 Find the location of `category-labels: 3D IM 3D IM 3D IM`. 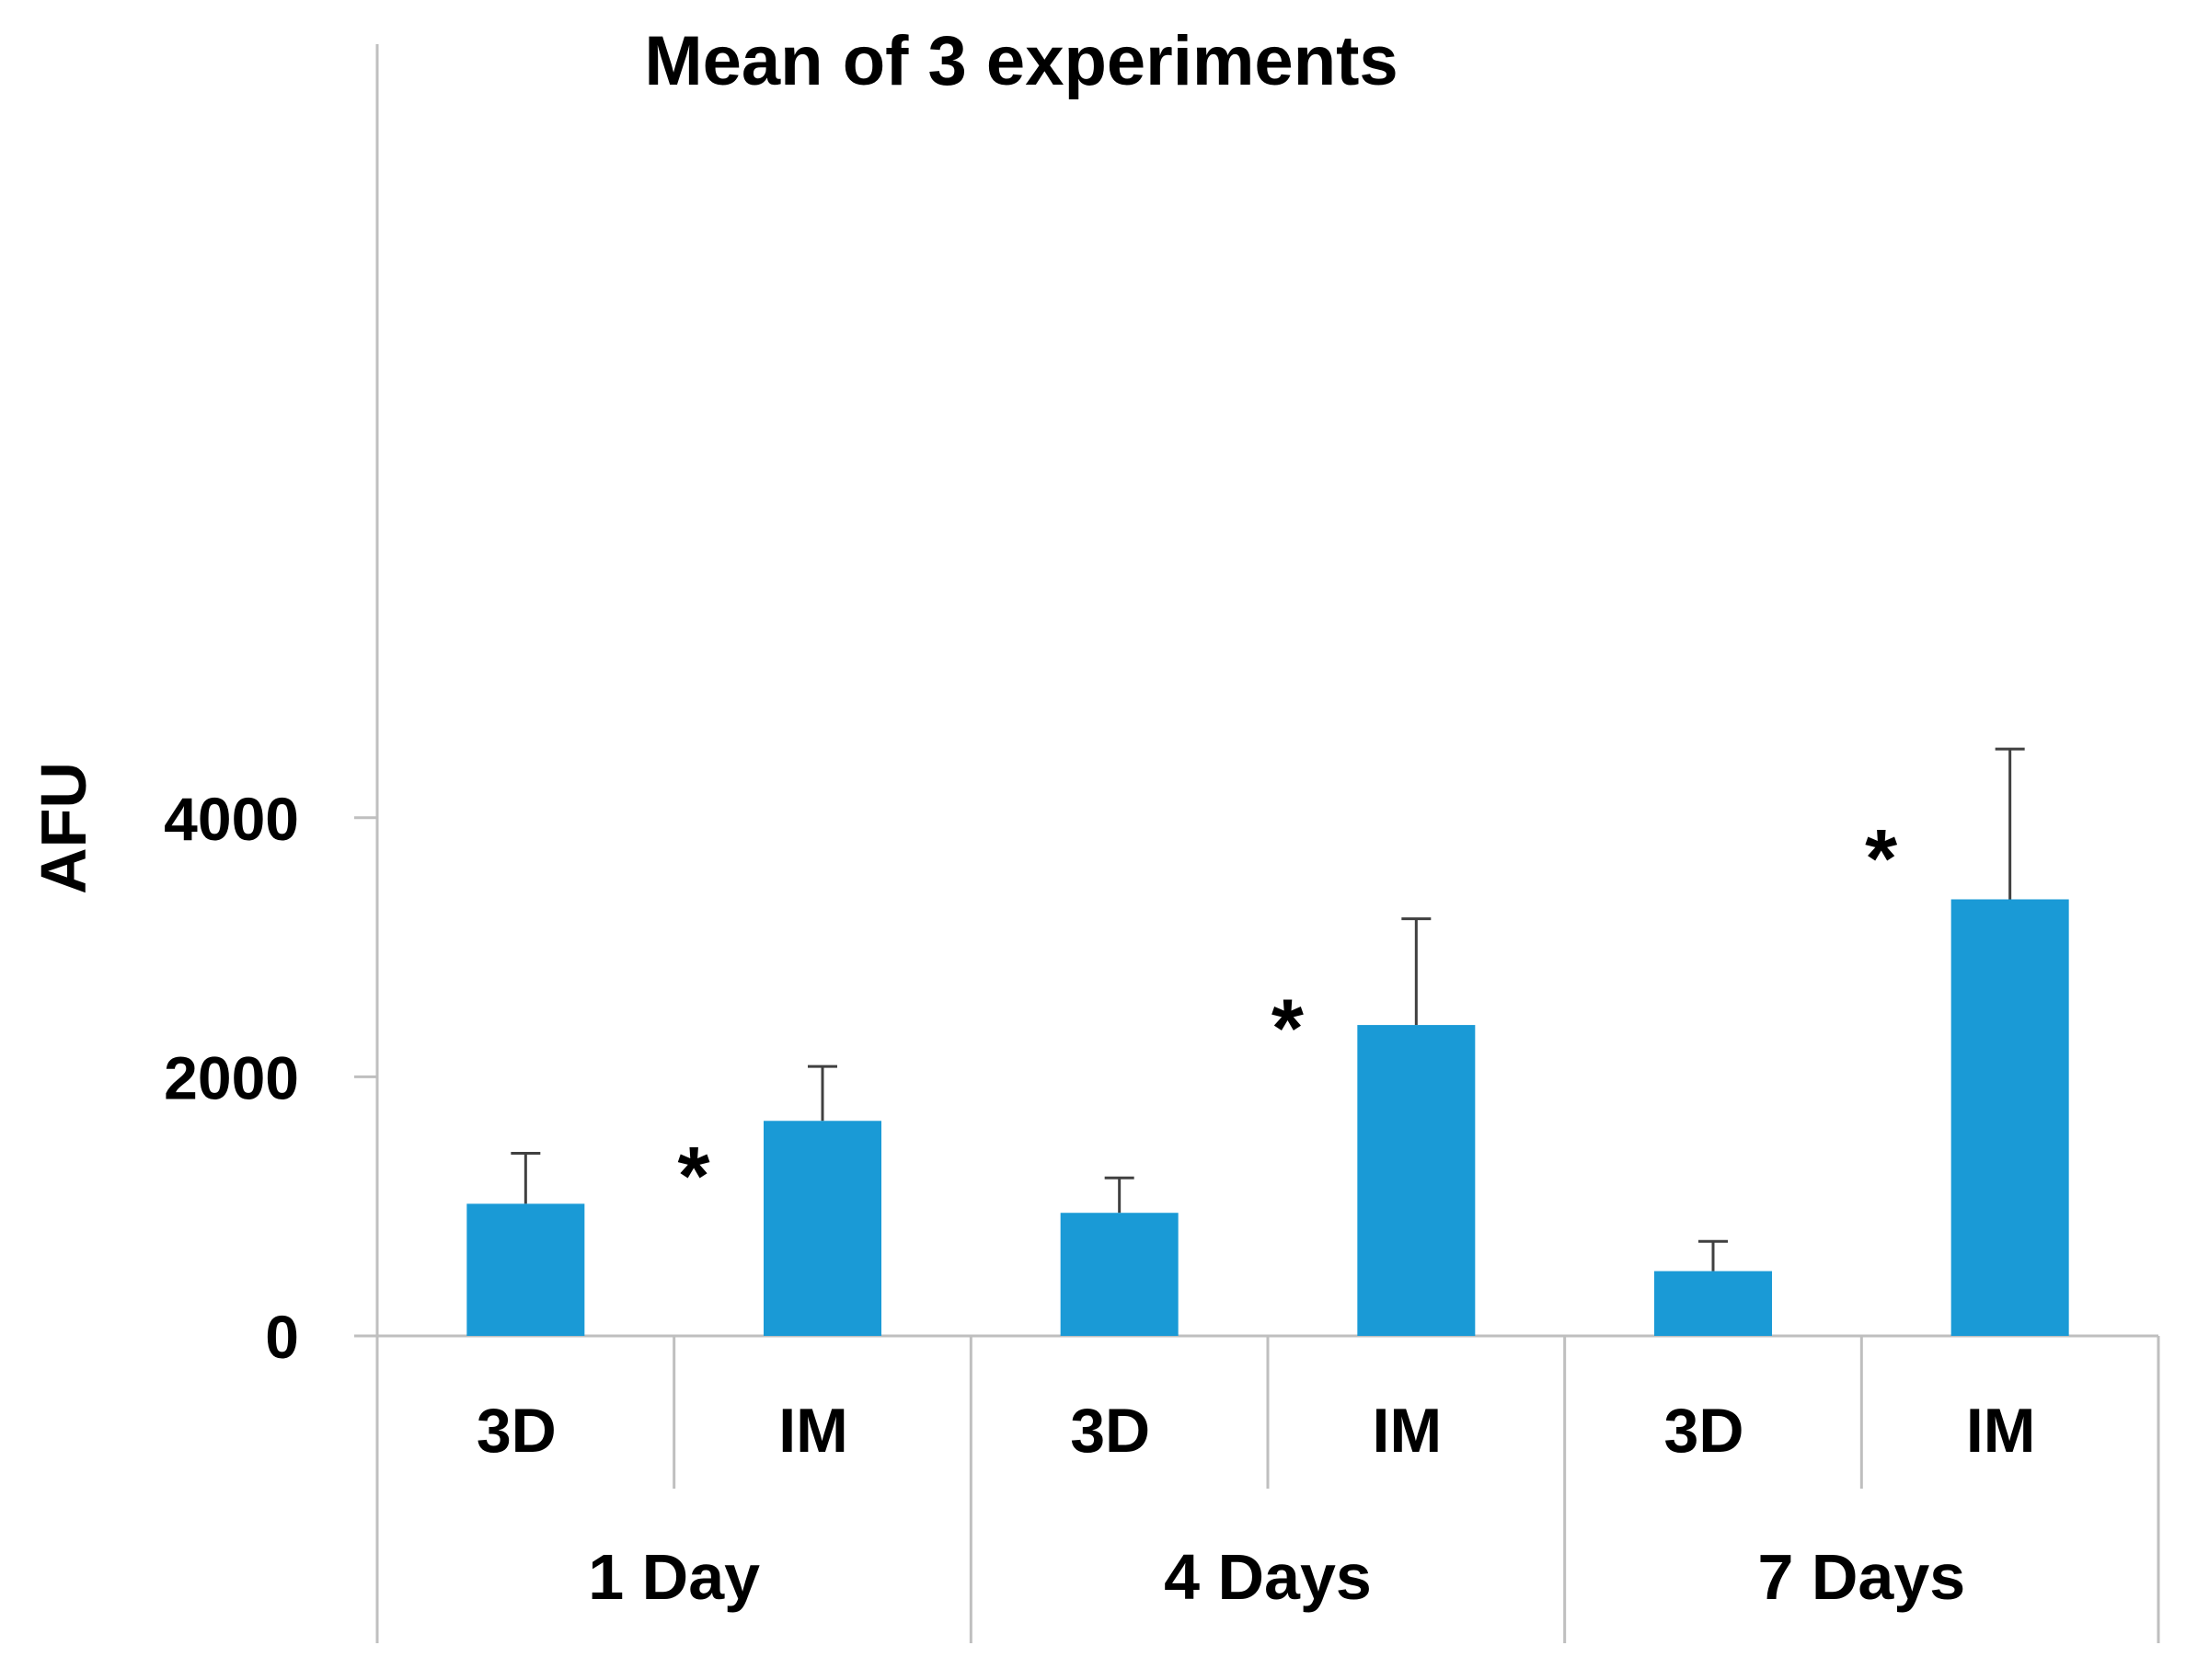

category-labels: 3D IM 3D IM 3D IM is located at coordinates (1256, 1431).